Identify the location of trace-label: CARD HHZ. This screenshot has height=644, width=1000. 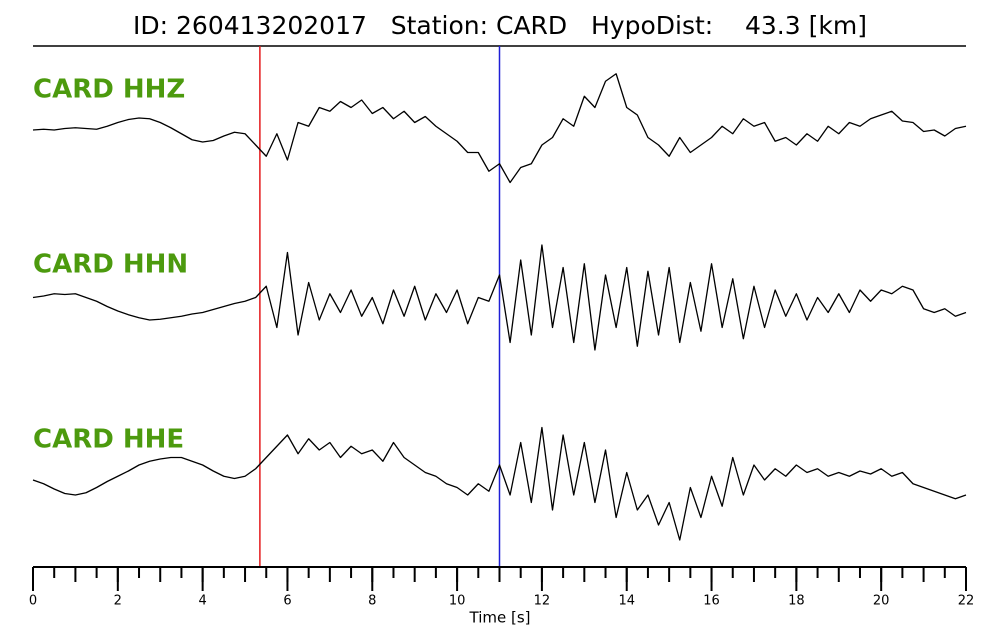
(109, 90).